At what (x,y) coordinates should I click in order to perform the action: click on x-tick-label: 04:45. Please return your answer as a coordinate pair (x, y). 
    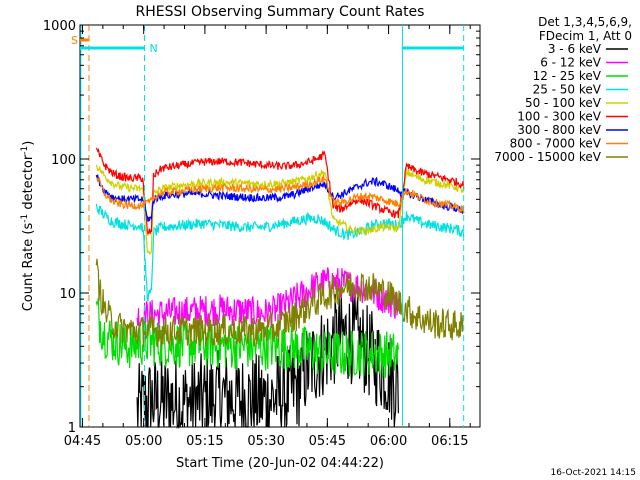
    Looking at the image, I should click on (82, 441).